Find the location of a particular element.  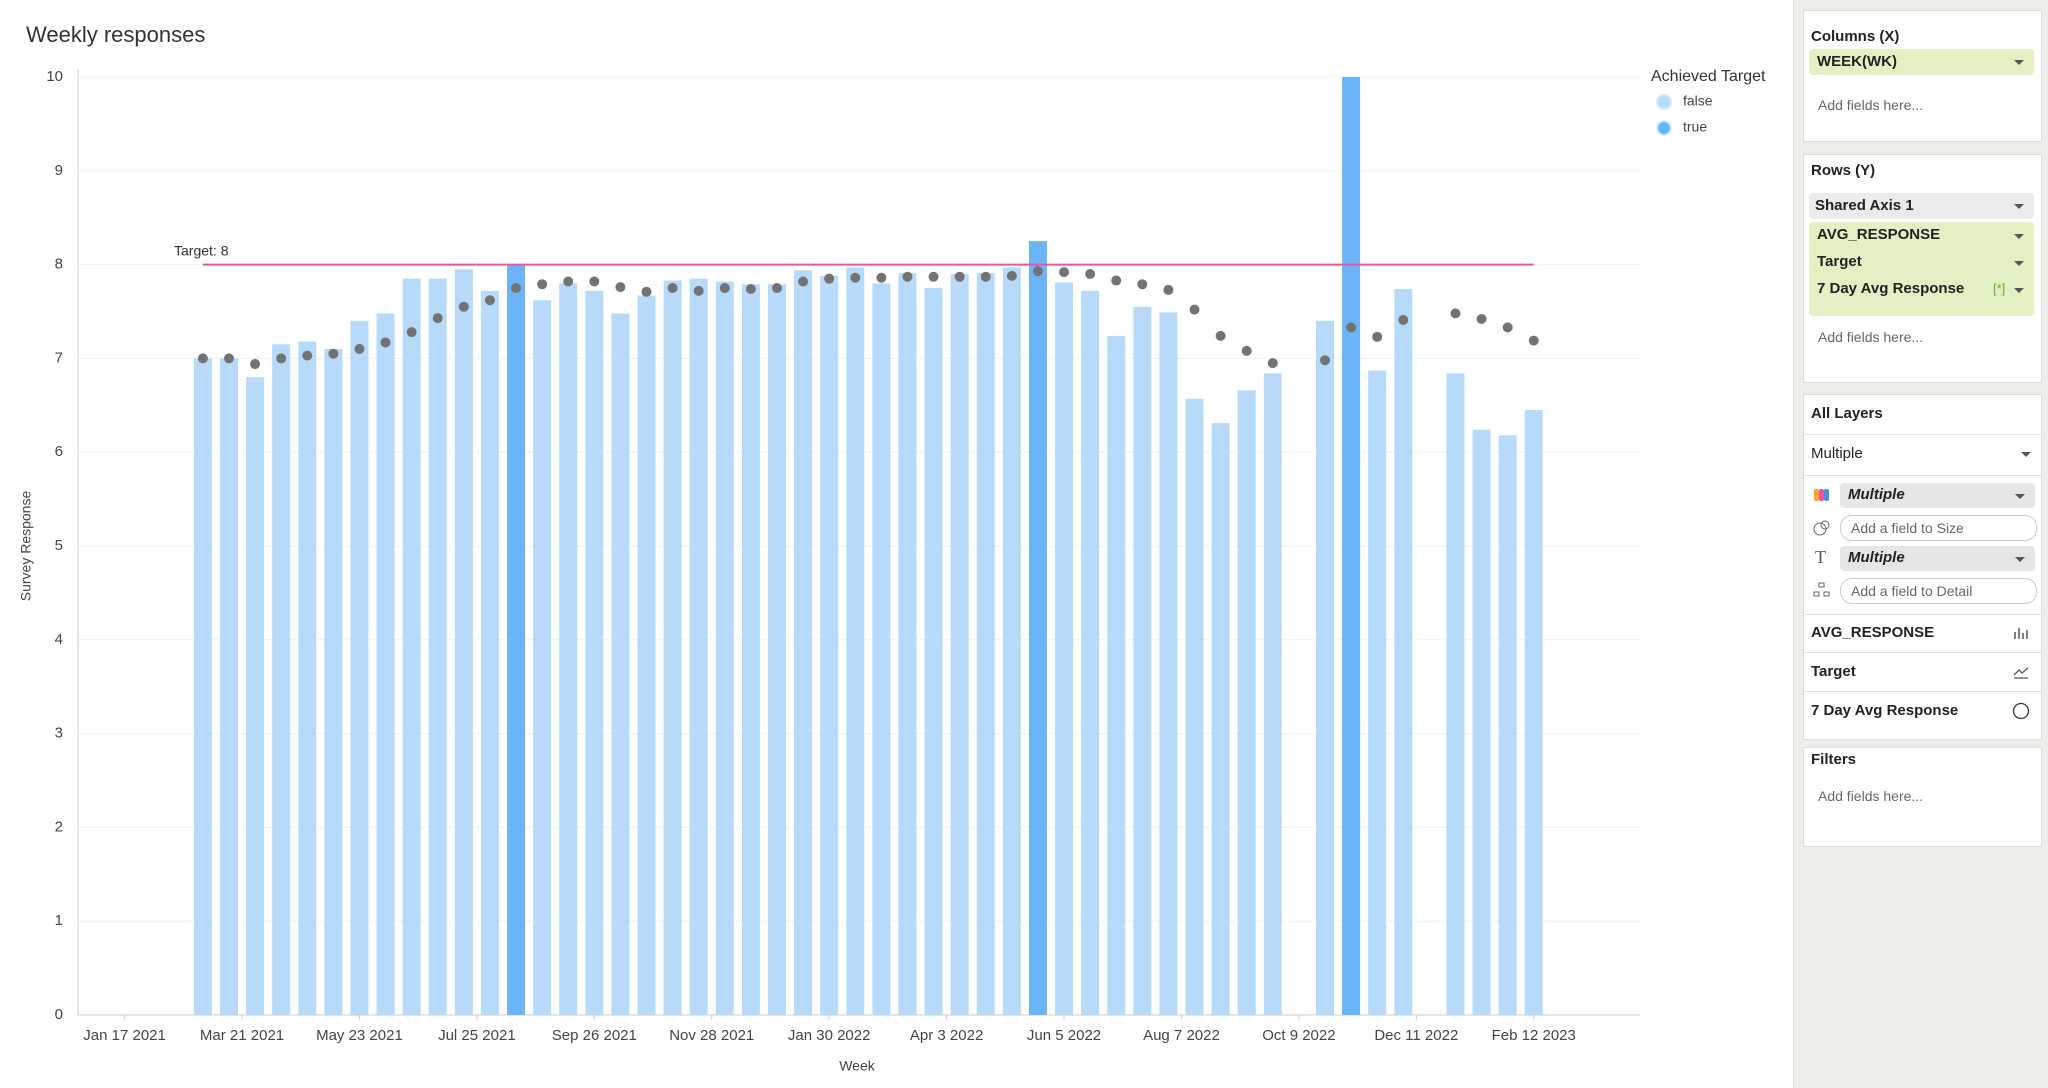

y-tick-label: 3 is located at coordinates (59, 733).